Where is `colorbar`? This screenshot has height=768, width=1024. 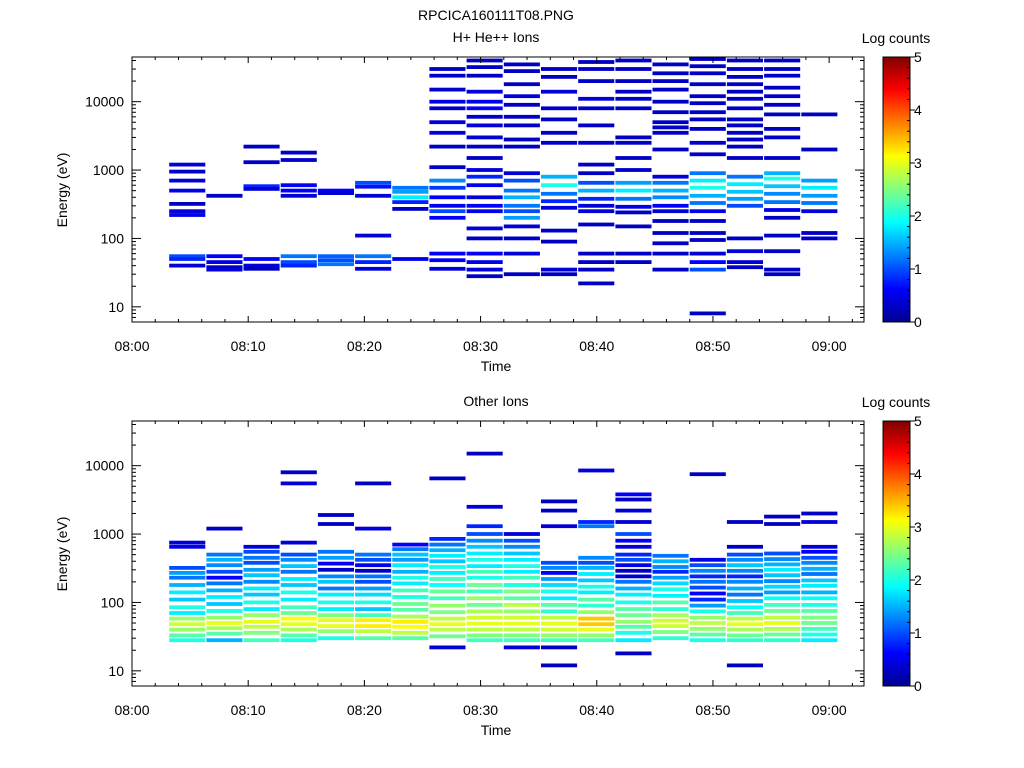 colorbar is located at coordinates (896, 189).